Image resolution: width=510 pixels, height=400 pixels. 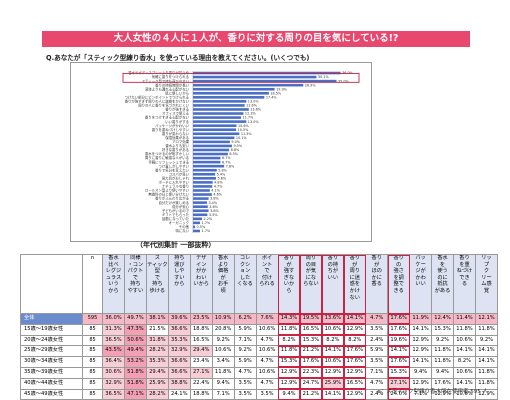 I want to click on column-header-line: ョン, so click(x=245, y=271).